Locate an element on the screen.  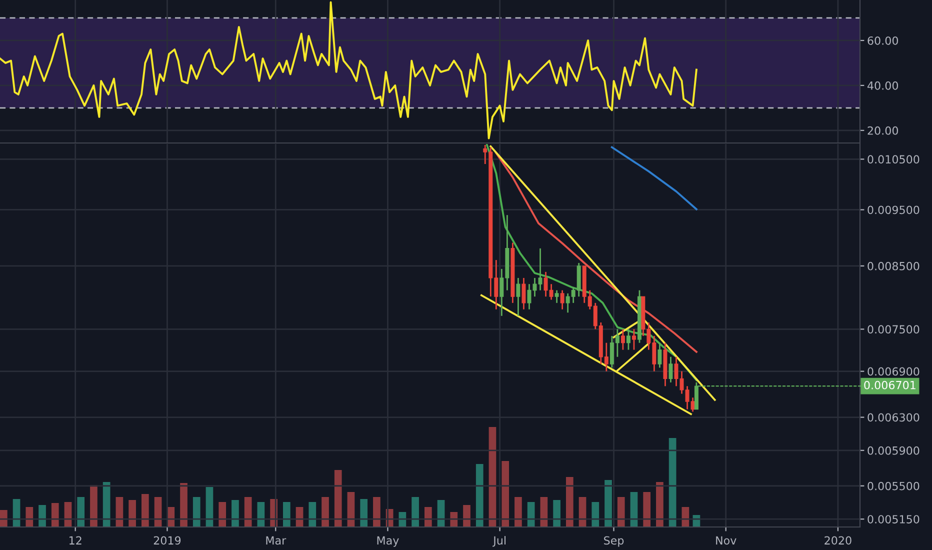
x-tick-label: 2020 is located at coordinates (838, 540).